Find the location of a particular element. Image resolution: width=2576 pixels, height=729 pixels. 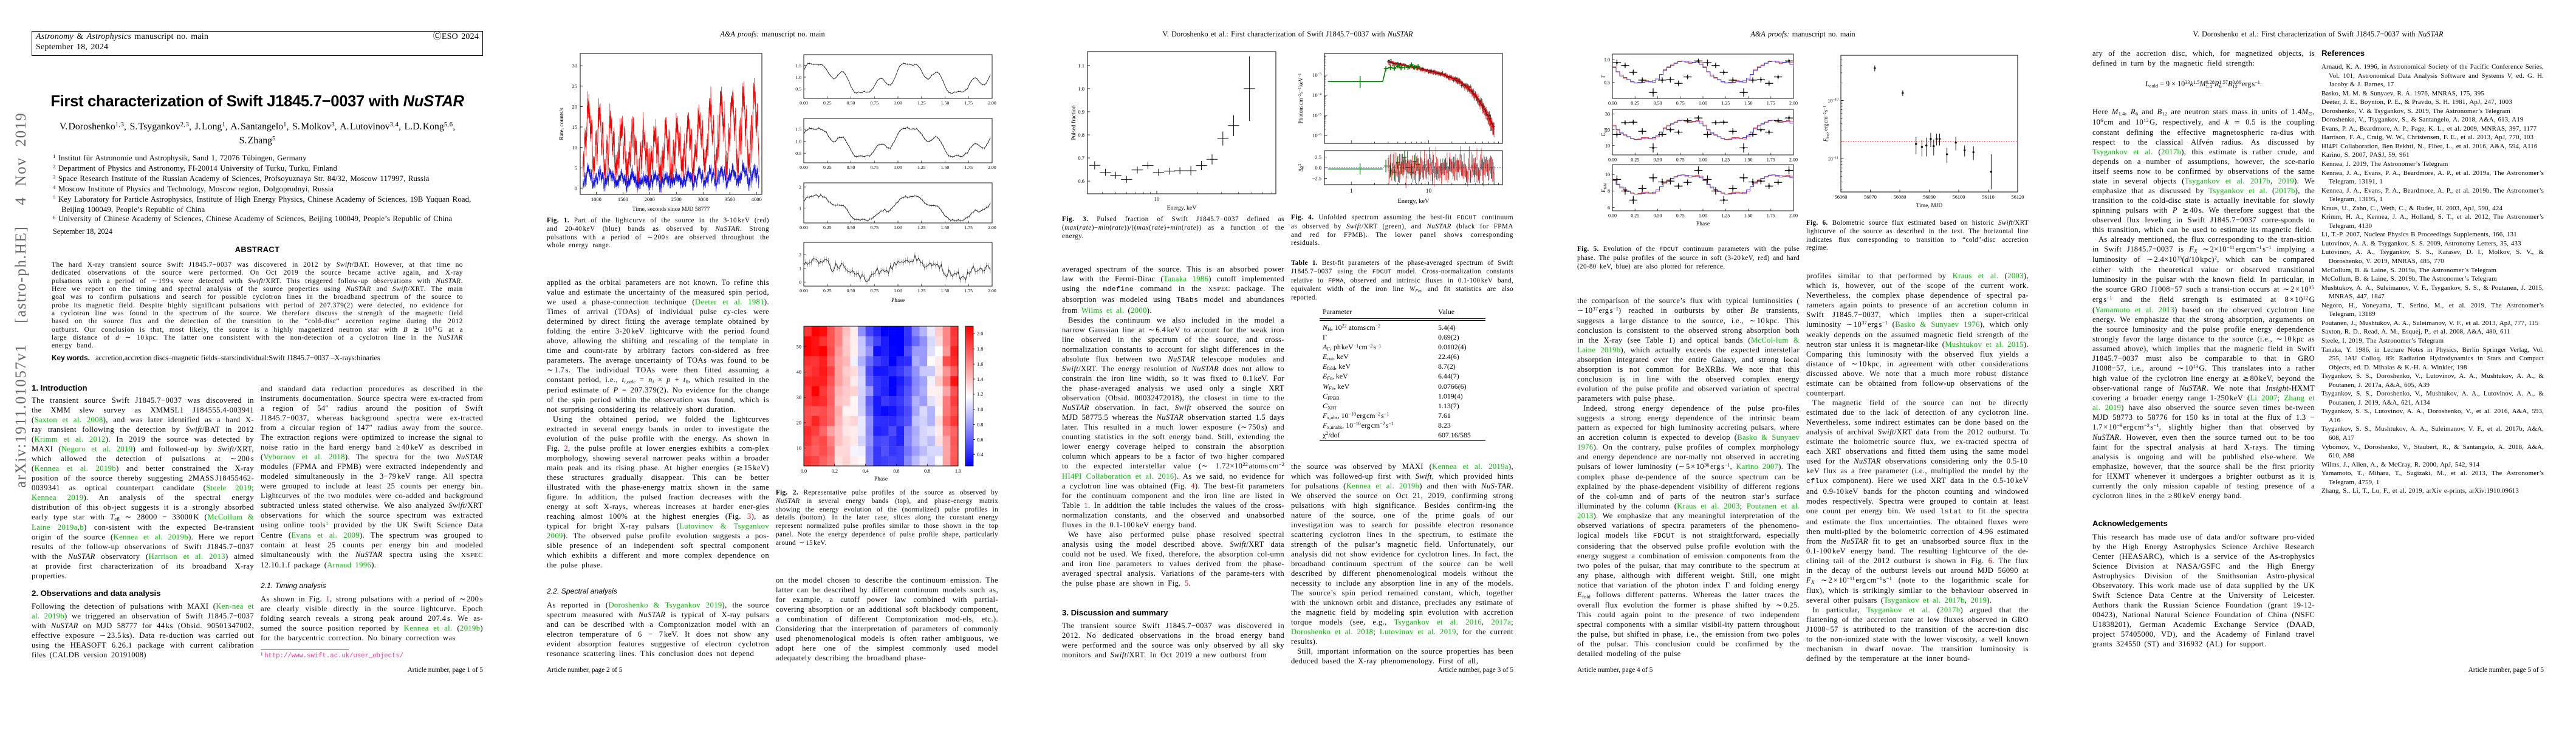

svg-text: 56080 is located at coordinates (1900, 197).